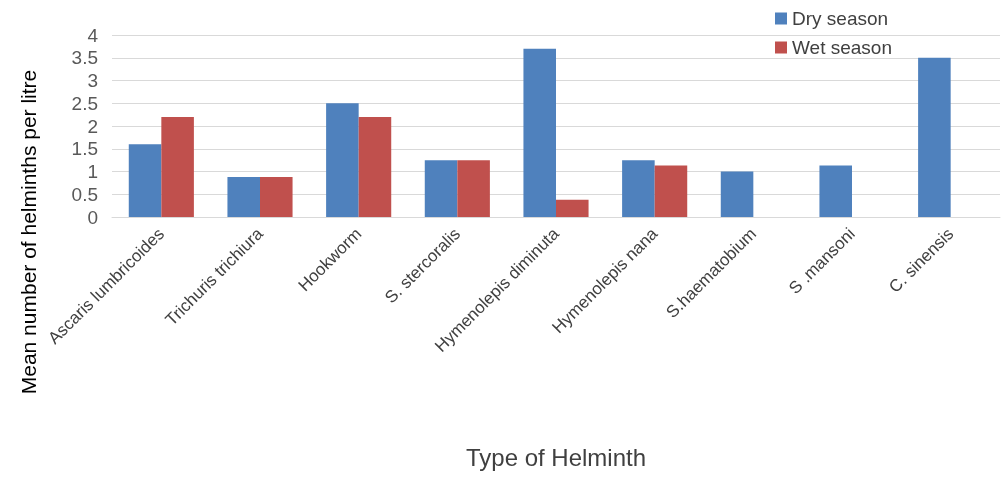  What do you see at coordinates (842, 47) in the screenshot?
I see `legend-label: Wet season` at bounding box center [842, 47].